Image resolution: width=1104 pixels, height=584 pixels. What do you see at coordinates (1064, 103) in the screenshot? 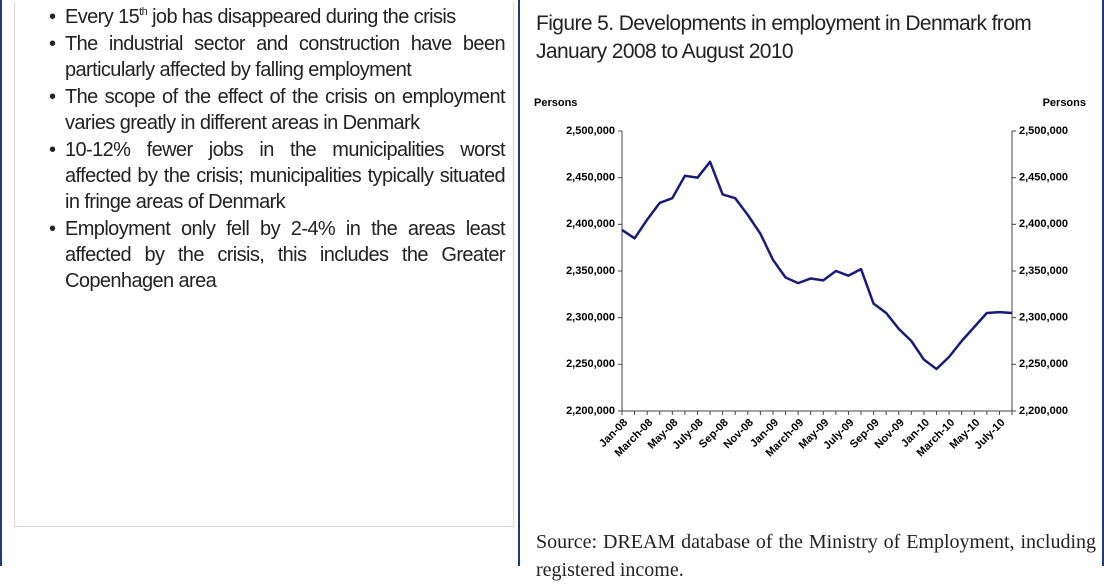
I see `y2-axis-label: Persons` at bounding box center [1064, 103].